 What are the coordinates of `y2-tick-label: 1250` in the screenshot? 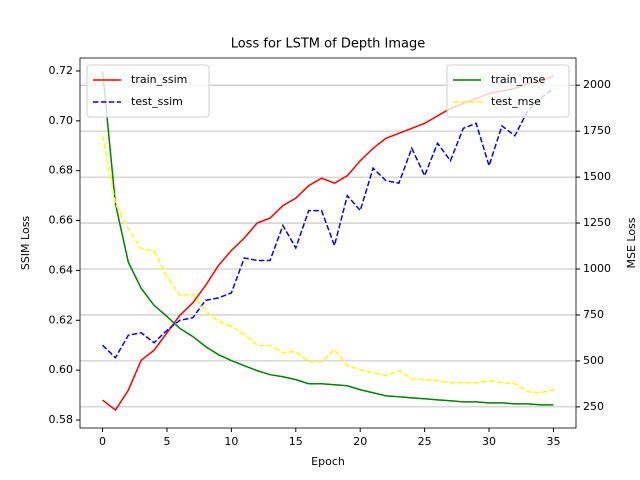 It's located at (597, 222).